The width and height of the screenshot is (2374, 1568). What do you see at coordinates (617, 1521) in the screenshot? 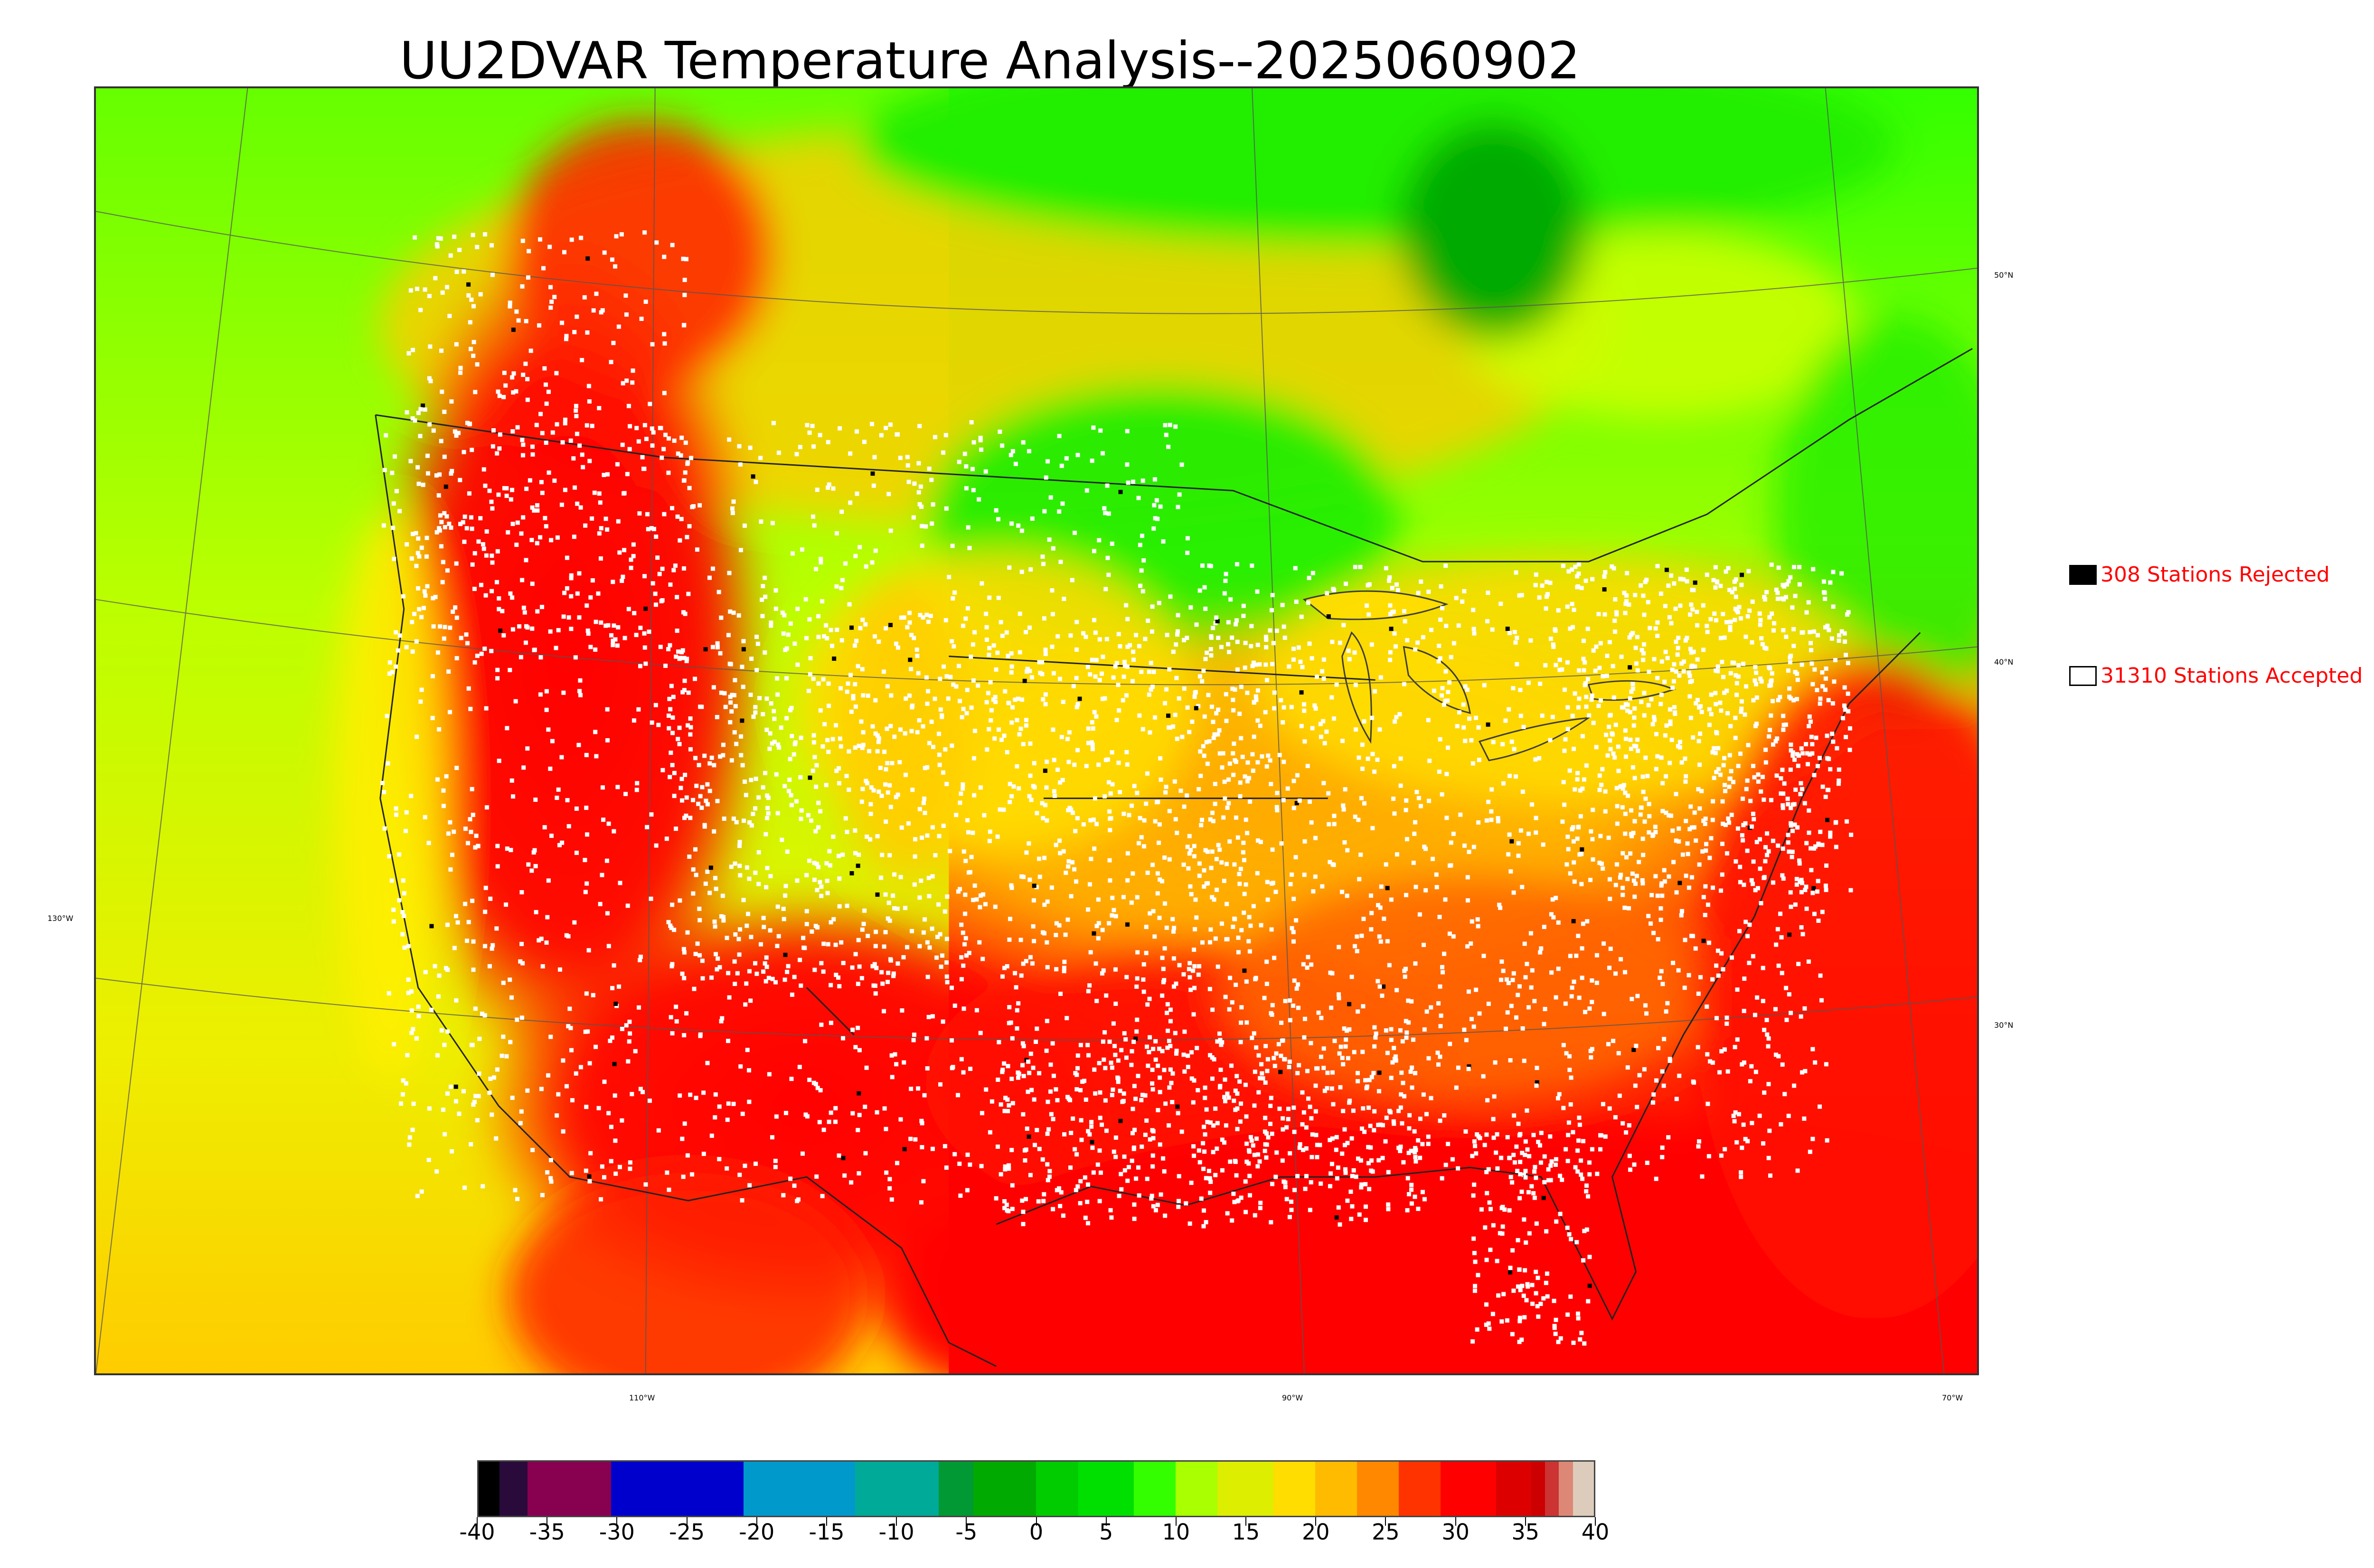
I see `colorbar-tick` at bounding box center [617, 1521].